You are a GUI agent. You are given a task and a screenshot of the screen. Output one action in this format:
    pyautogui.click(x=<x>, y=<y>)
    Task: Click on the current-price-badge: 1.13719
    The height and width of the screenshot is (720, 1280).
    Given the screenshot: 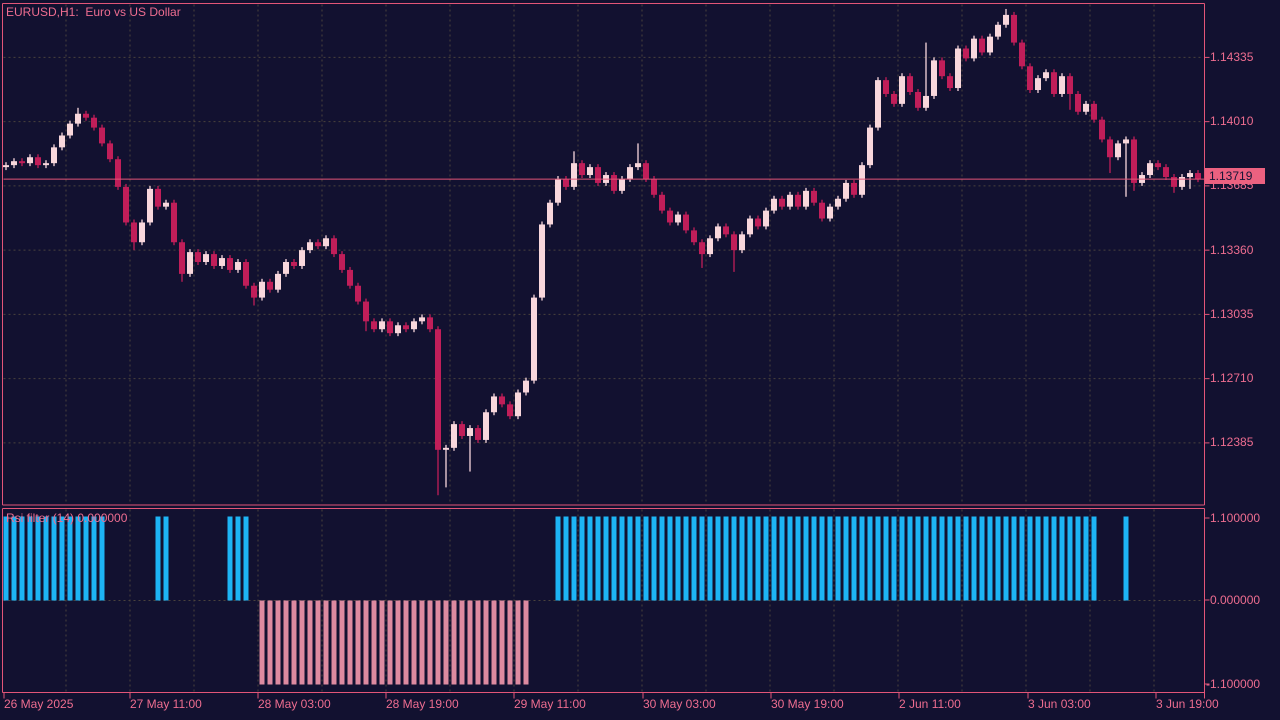 What is the action you would take?
    pyautogui.click(x=1235, y=176)
    